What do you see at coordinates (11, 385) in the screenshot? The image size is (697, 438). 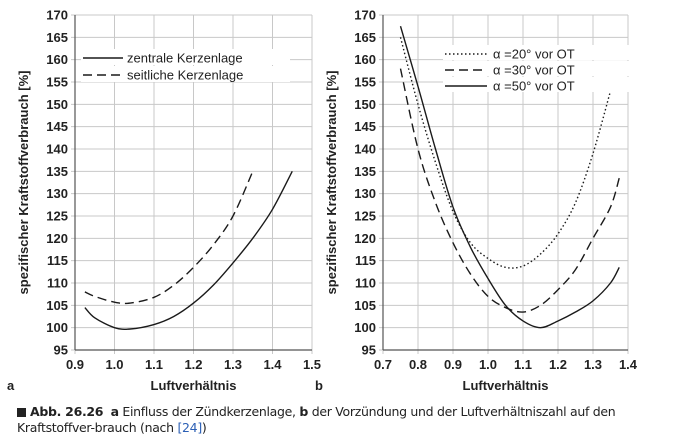 I see `panel-label: a` at bounding box center [11, 385].